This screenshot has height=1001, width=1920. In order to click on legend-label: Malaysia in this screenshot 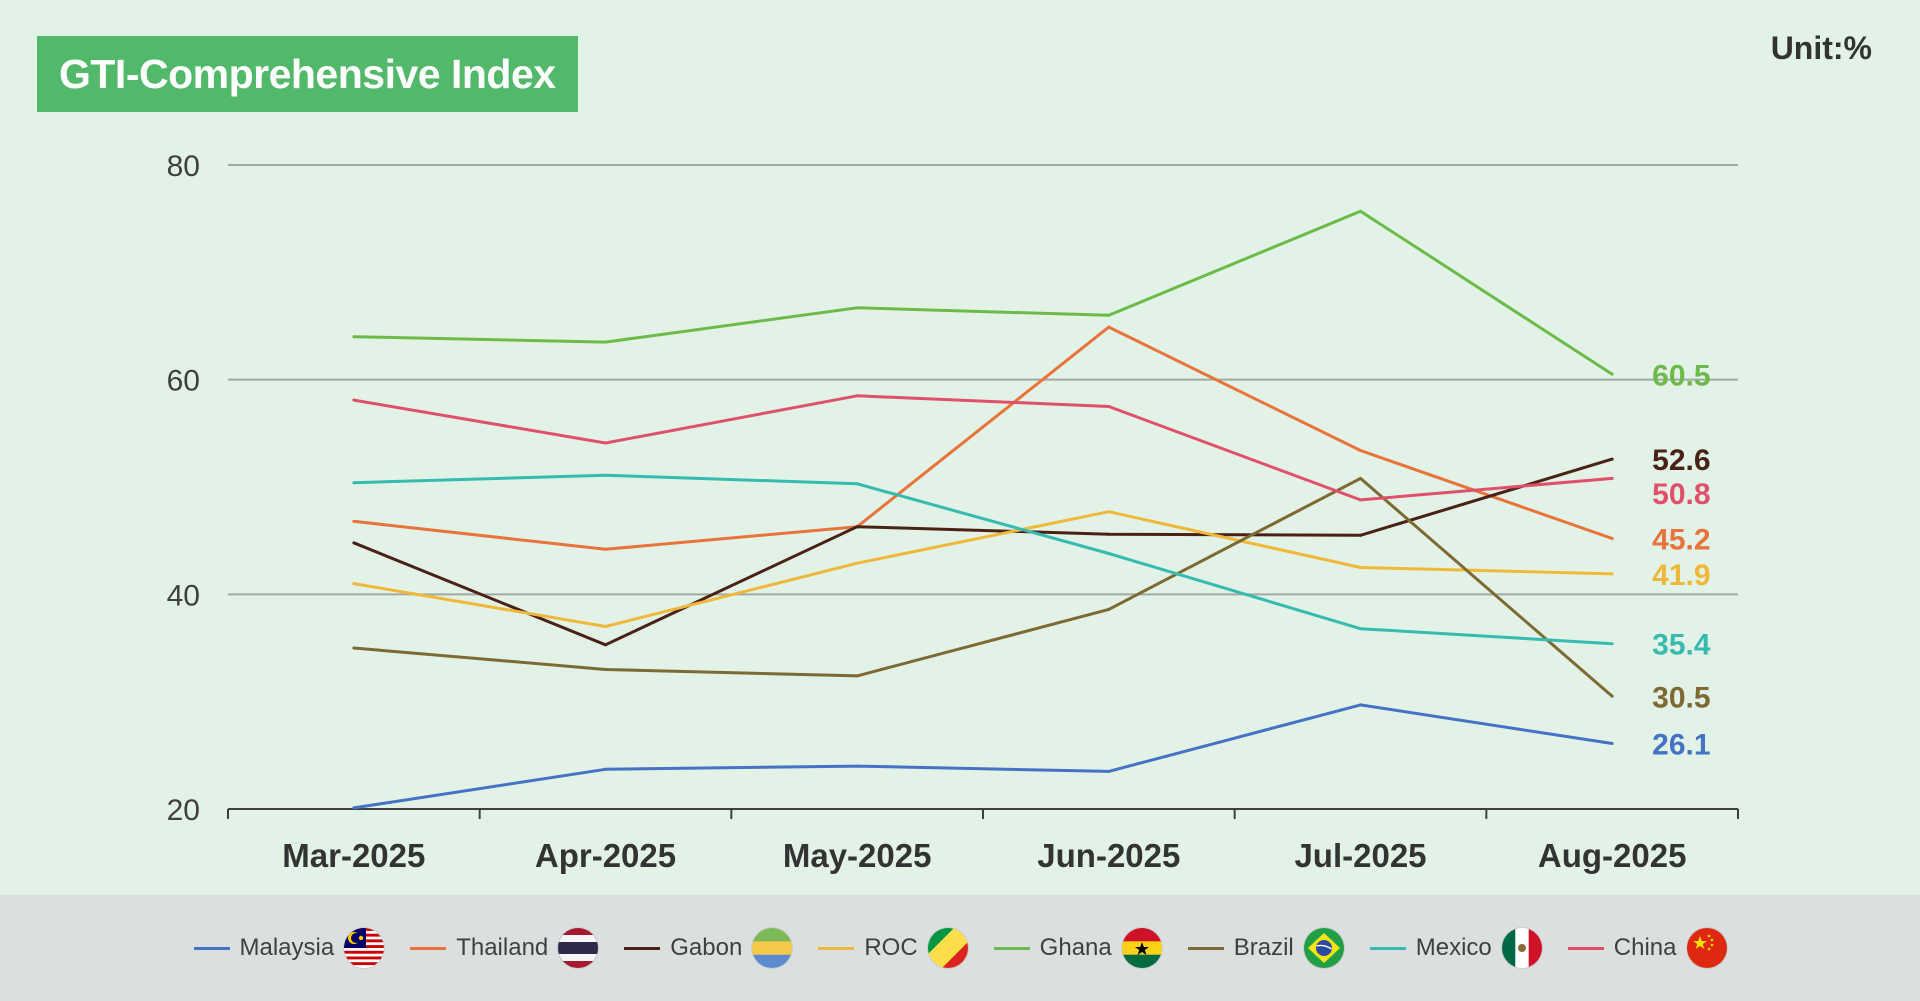, I will do `click(287, 947)`.